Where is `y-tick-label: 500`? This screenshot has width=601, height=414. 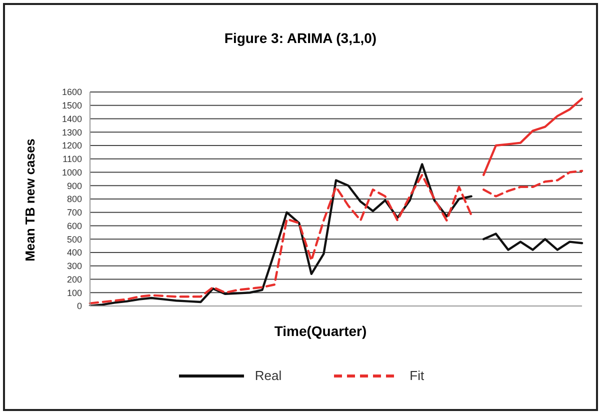
y-tick-label: 500 is located at coordinates (74, 239).